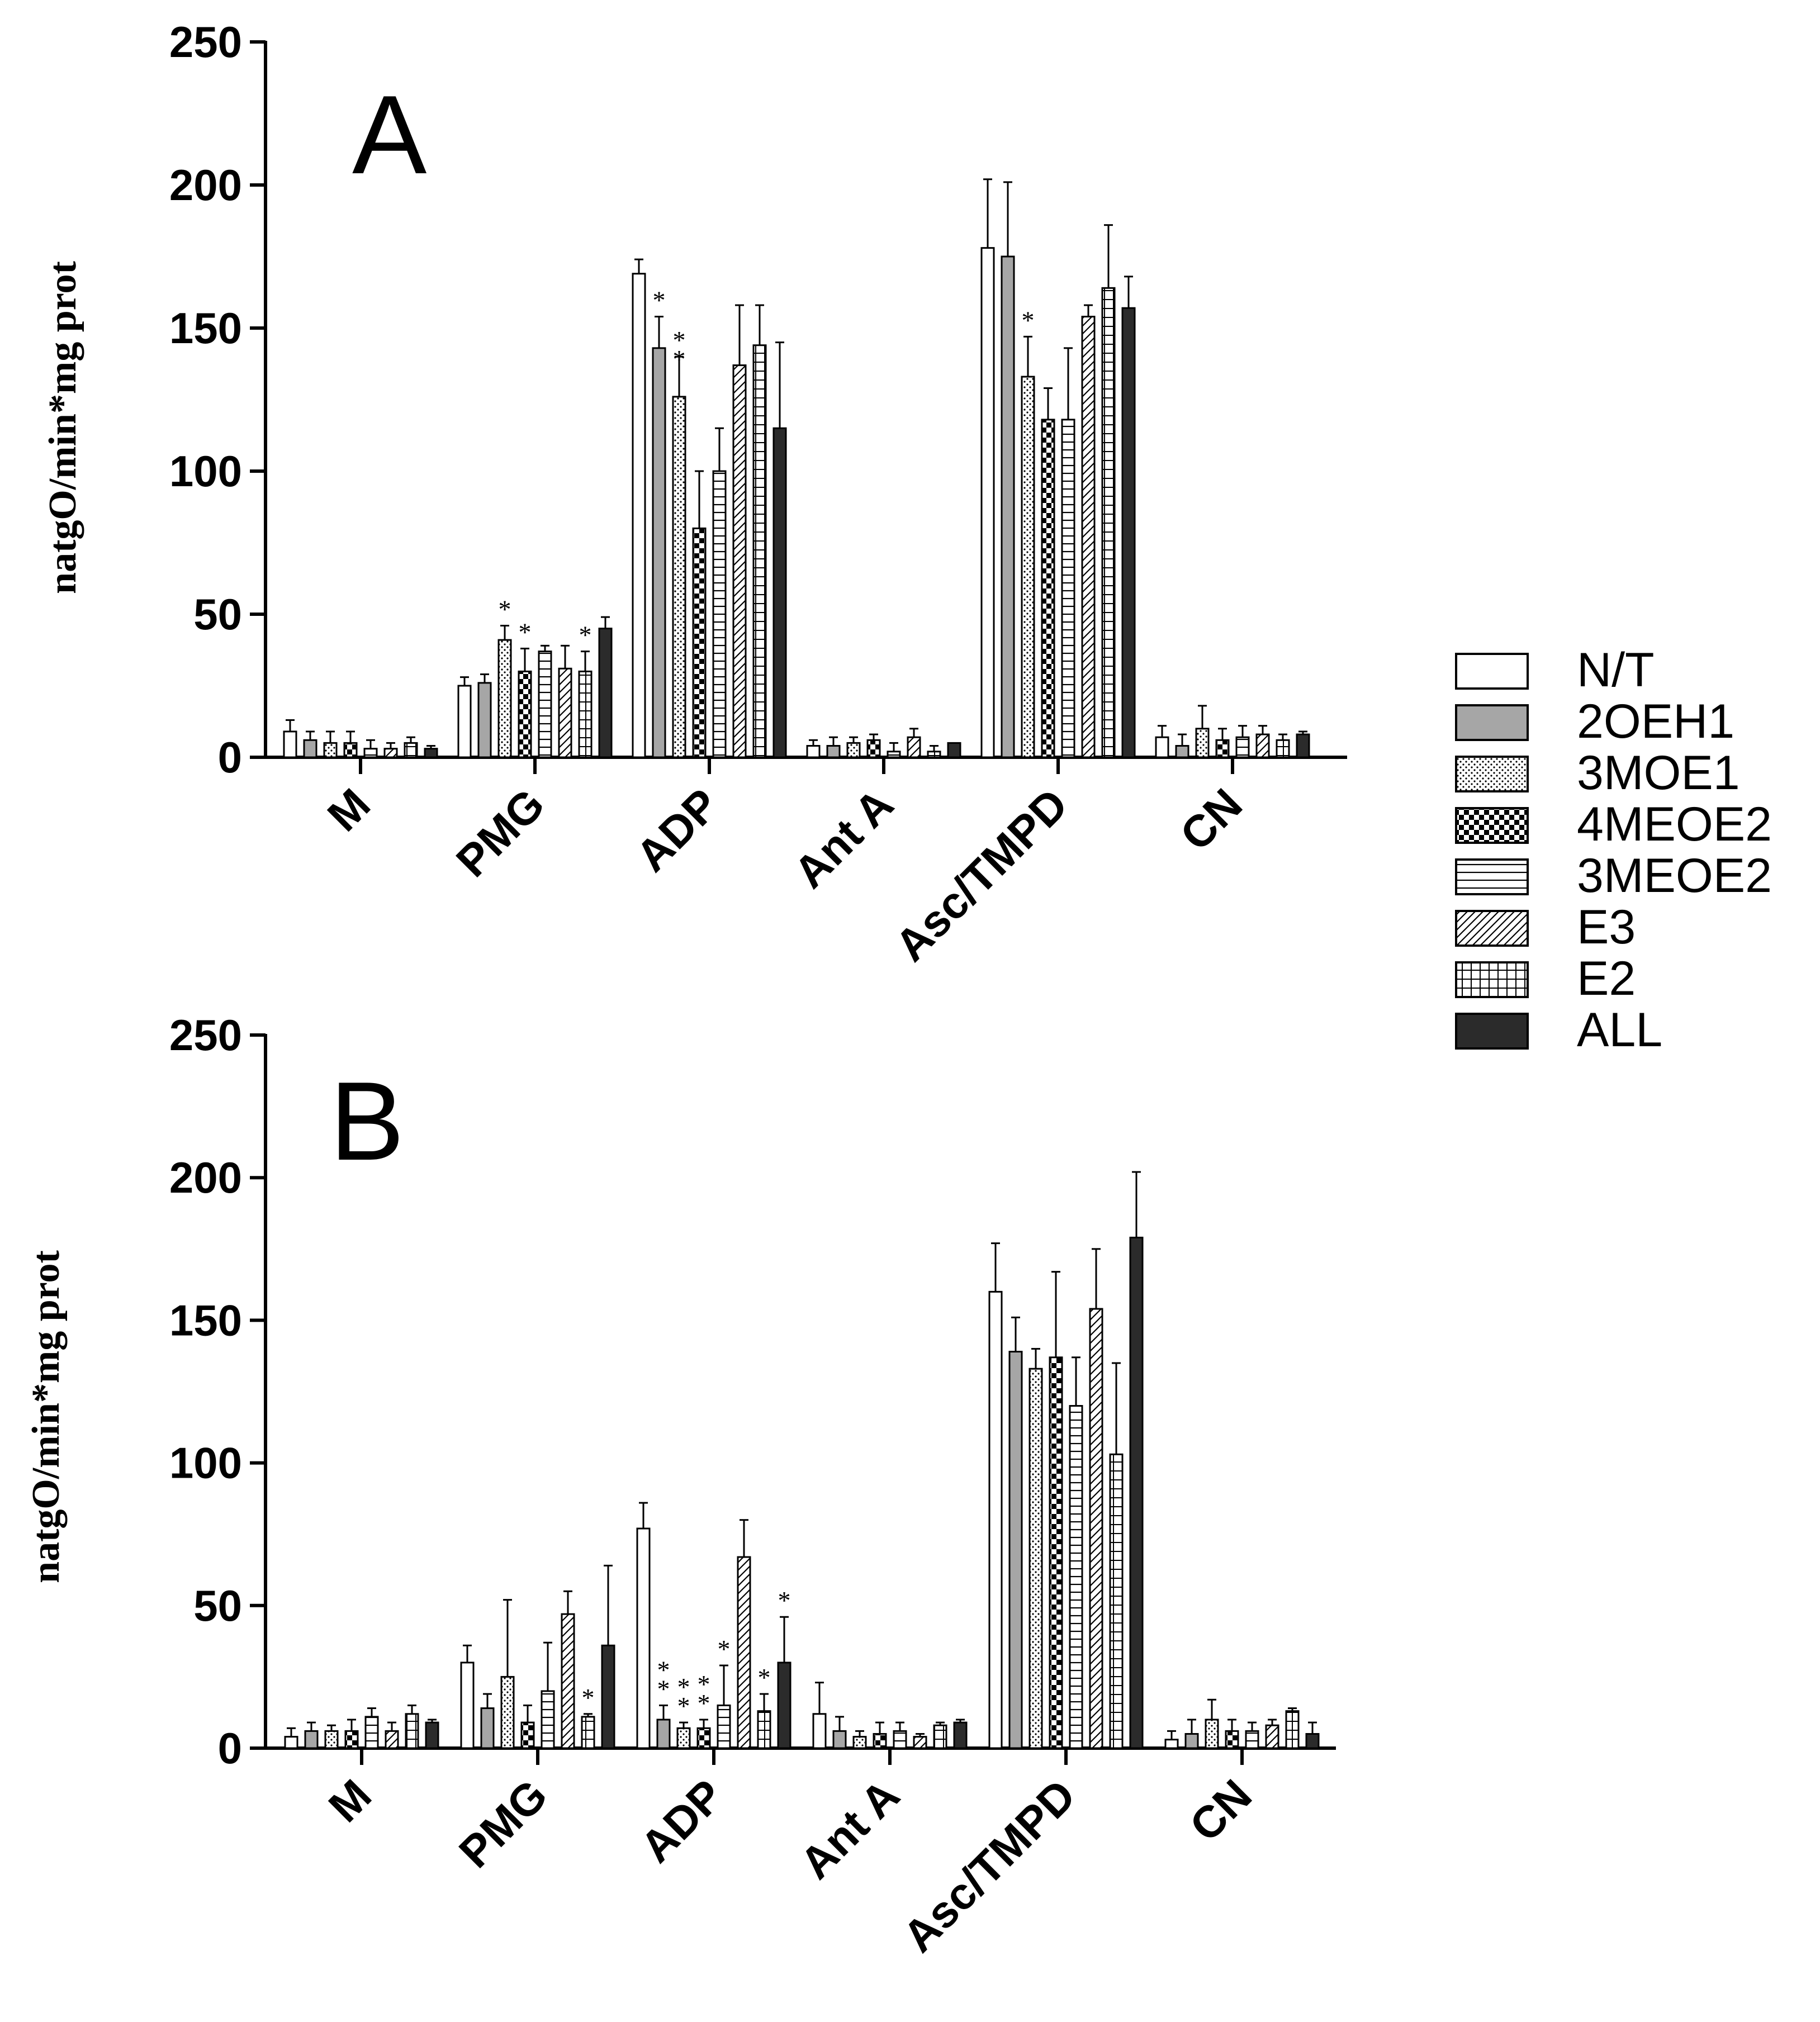 The width and height of the screenshot is (1820, 2022). Describe the element at coordinates (1117, 1601) in the screenshot. I see `panel-b-bar-asc-tmpd-e2` at that location.